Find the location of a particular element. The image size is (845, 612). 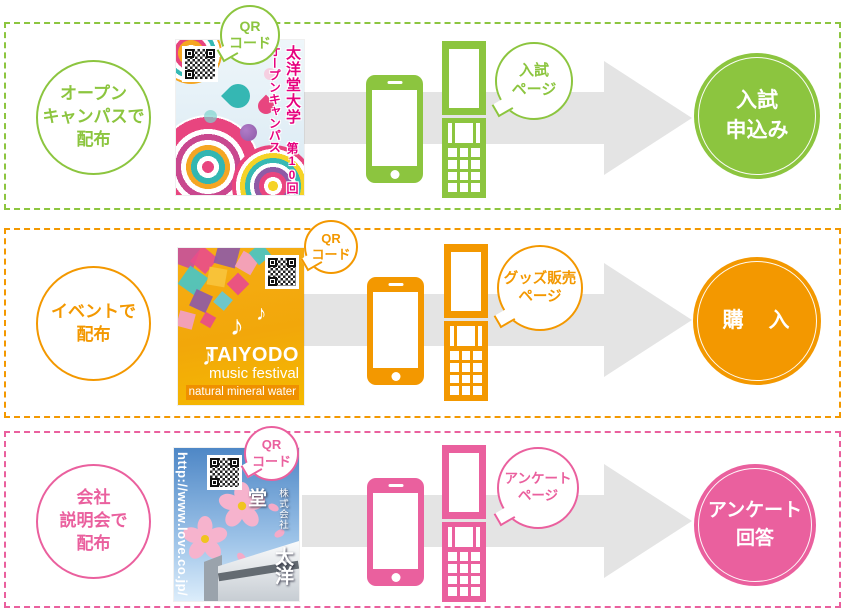

page-bubble-label: グッズ販売 ページ is located at coordinates (540, 287).